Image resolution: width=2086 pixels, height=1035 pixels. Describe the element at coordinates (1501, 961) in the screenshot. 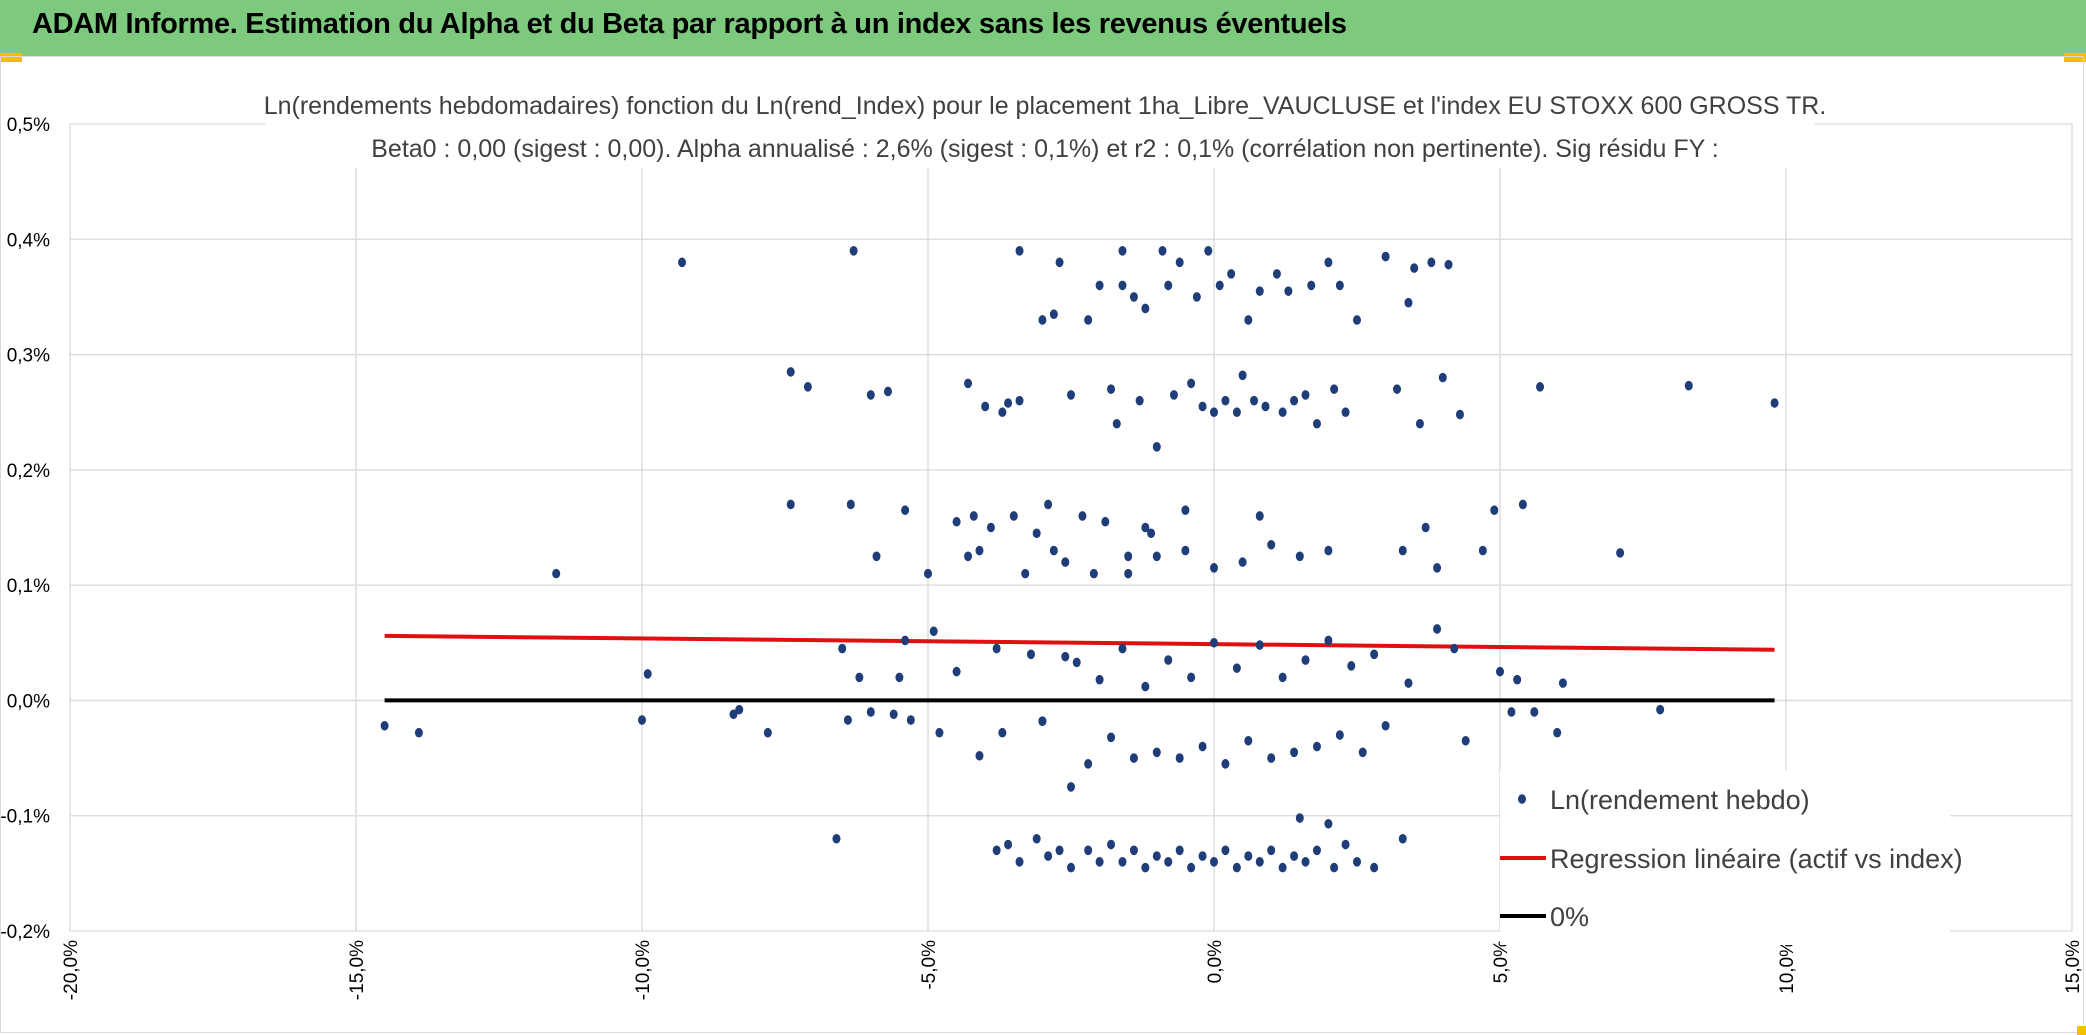

I see `x-tick-label: 5,0%` at that location.